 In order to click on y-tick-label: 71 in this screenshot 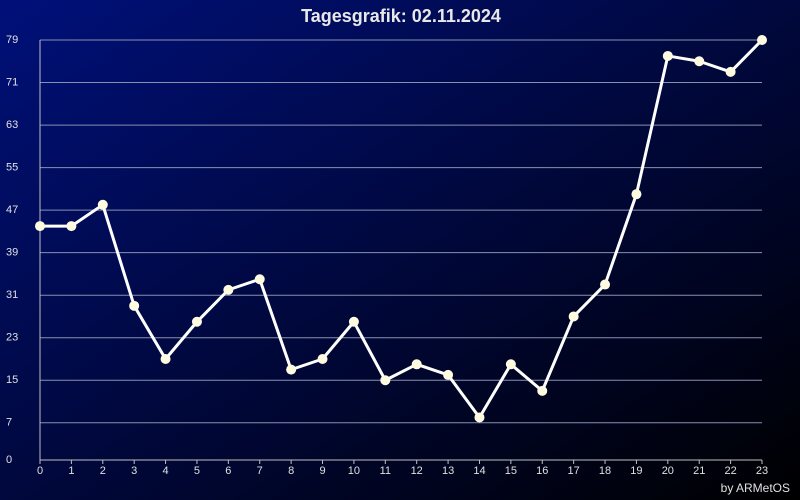, I will do `click(12, 82)`.